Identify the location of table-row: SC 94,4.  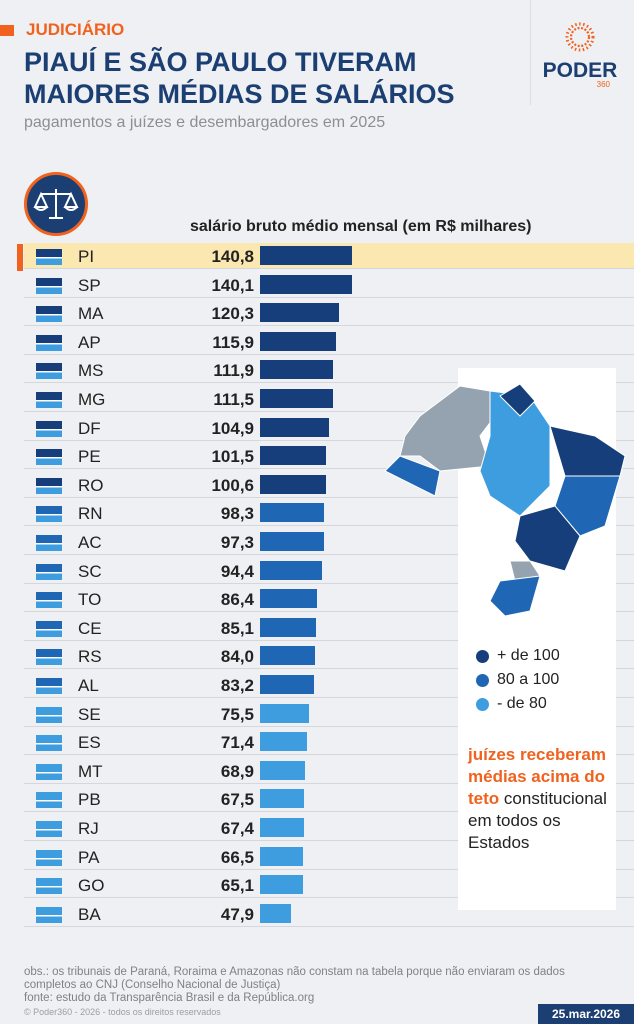
(329, 571).